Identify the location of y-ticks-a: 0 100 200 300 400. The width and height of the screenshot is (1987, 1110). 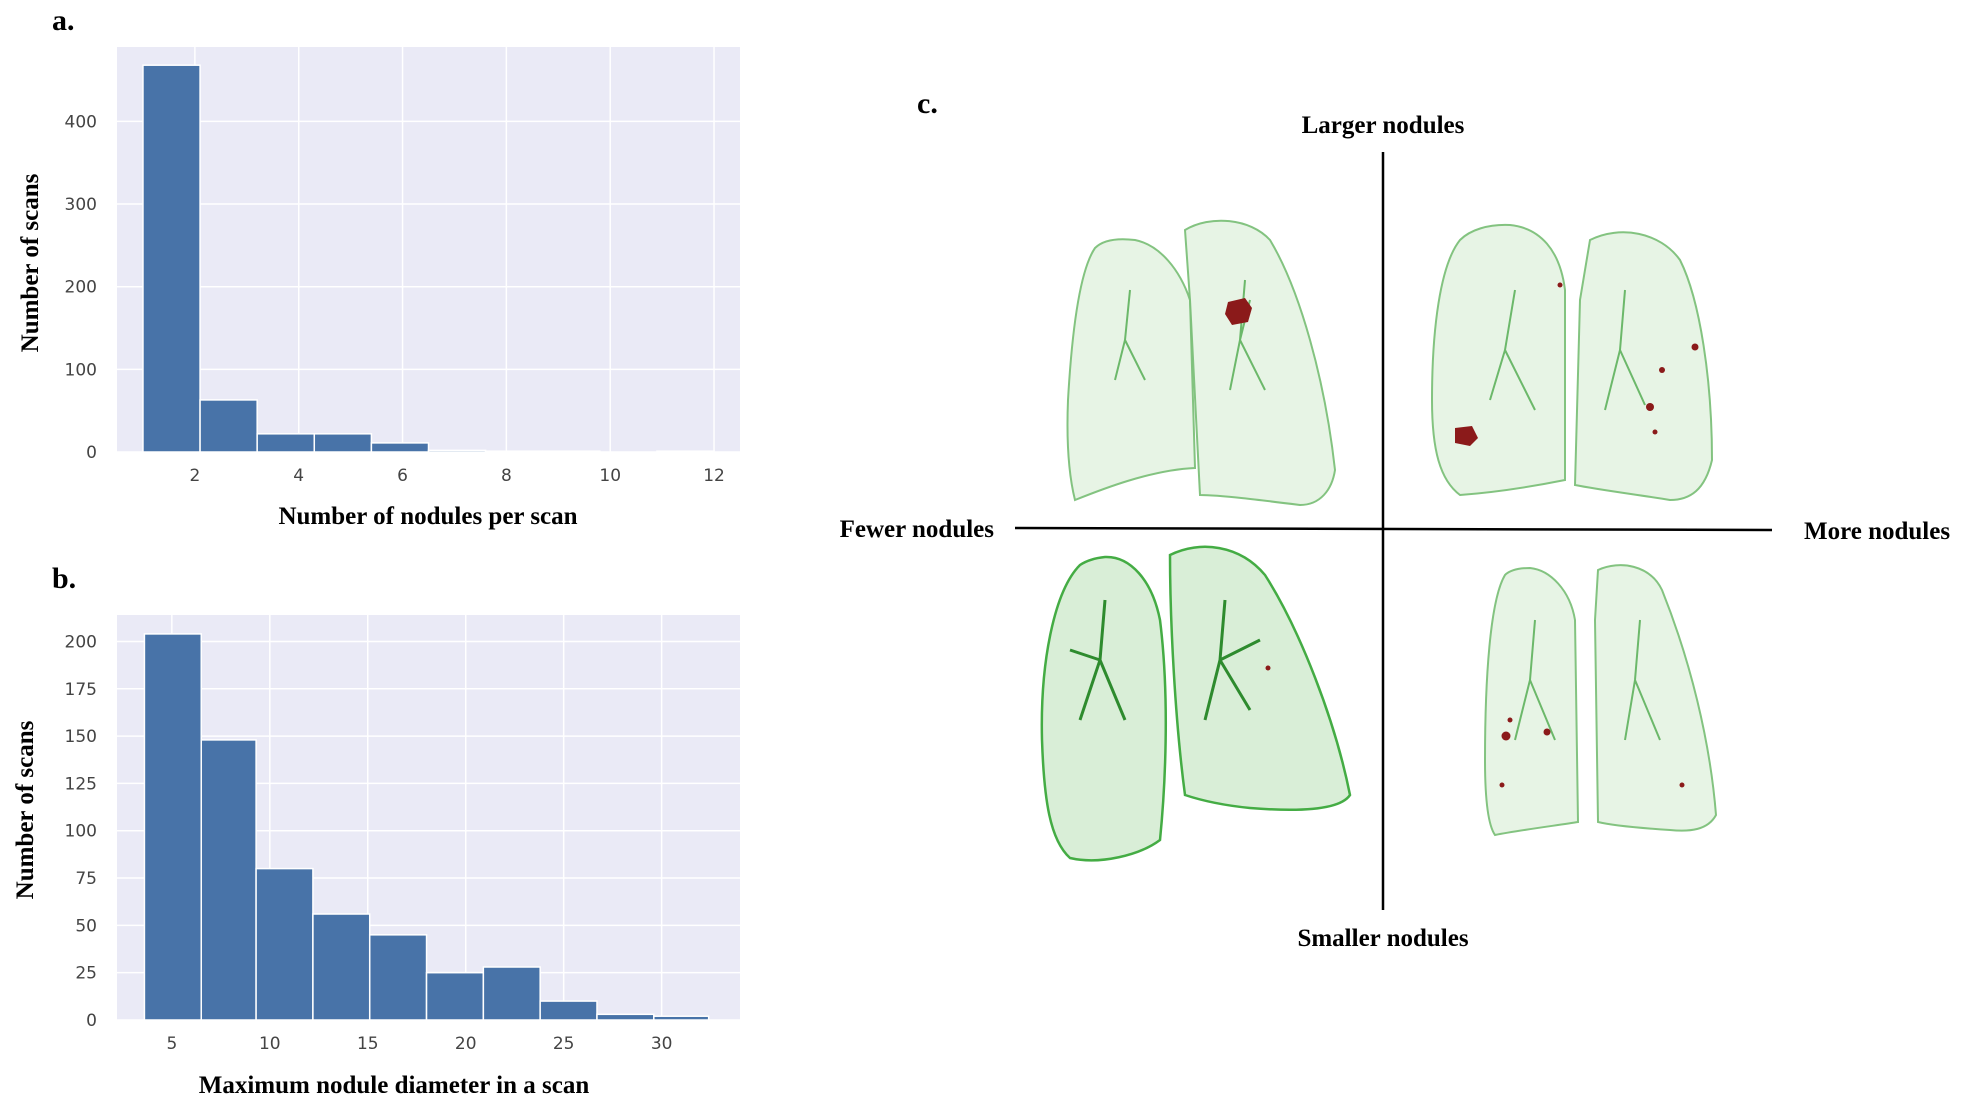
(81, 287).